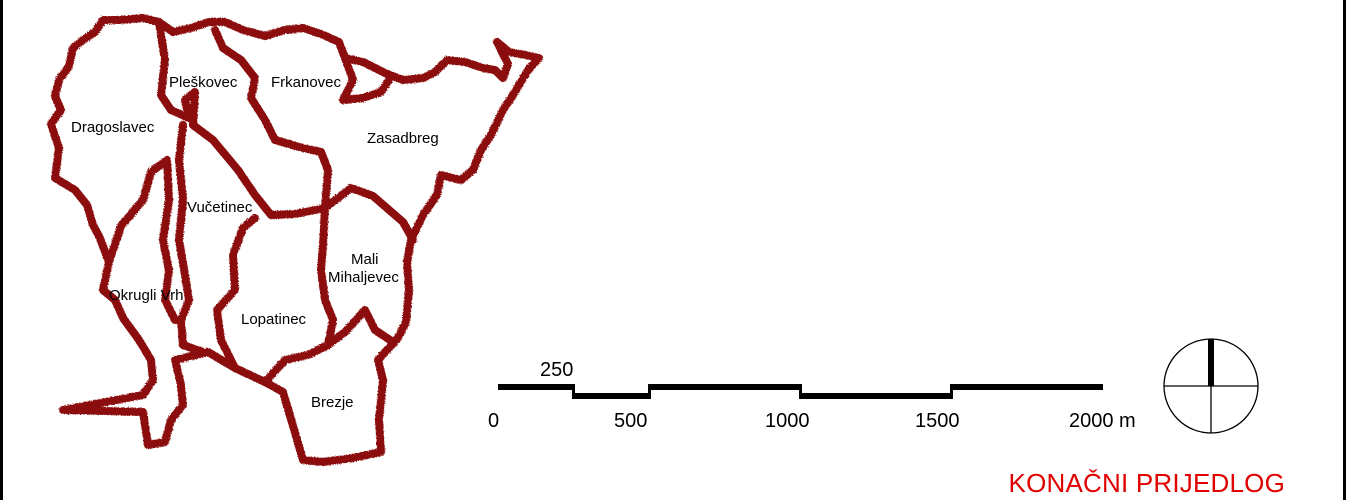 Image resolution: width=1346 pixels, height=500 pixels. Describe the element at coordinates (787, 421) in the screenshot. I see `scale-label-1000: 1000` at that location.